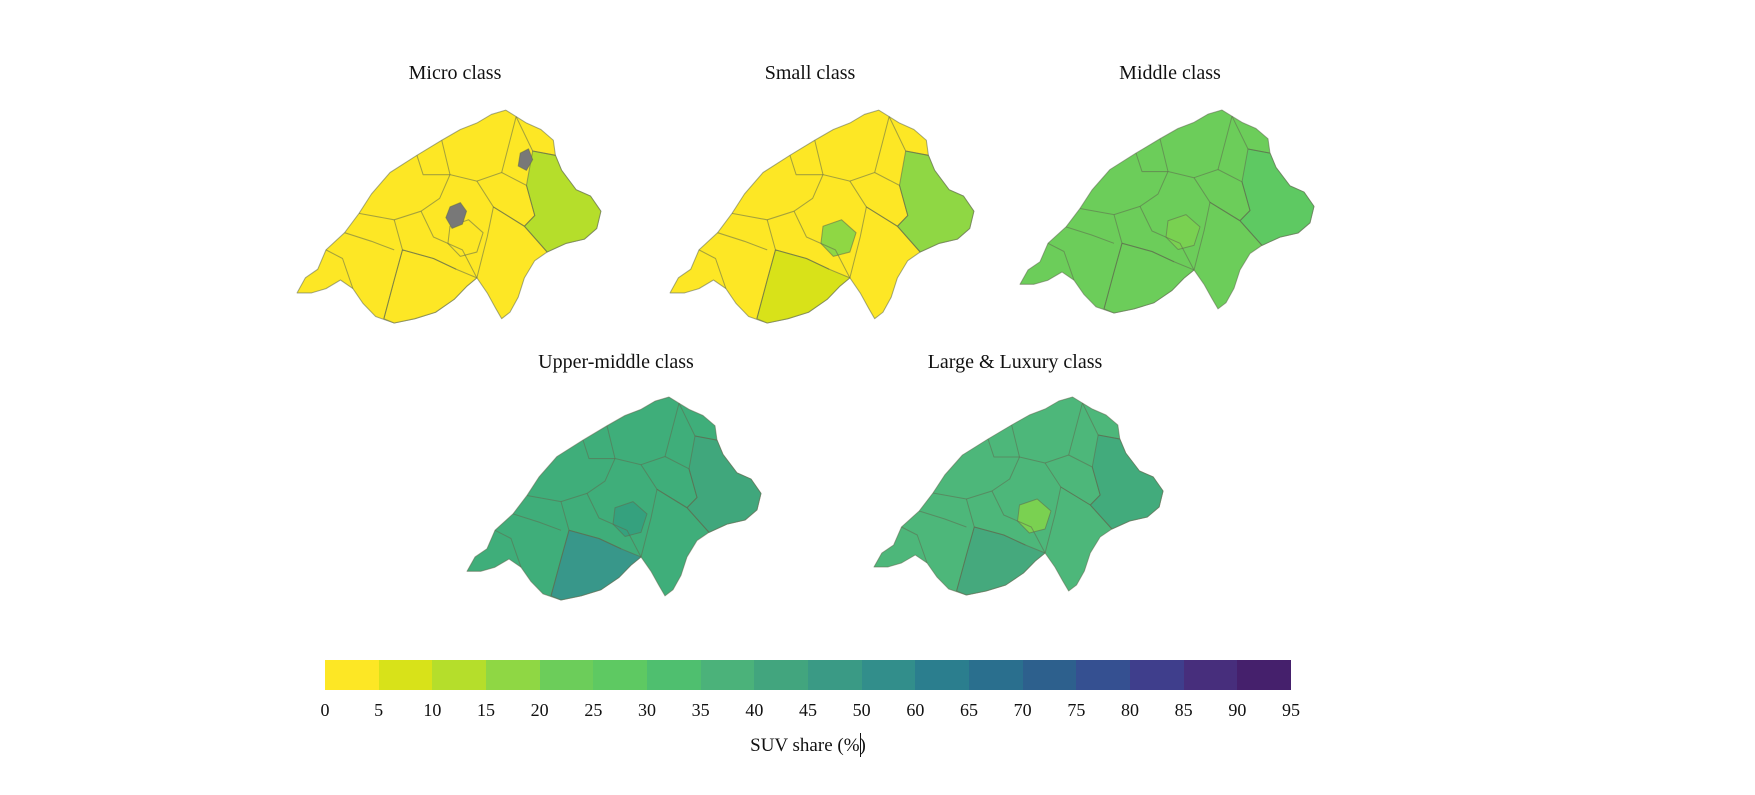 This screenshot has height=795, width=1755. Describe the element at coordinates (432, 710) in the screenshot. I see `legend-tick-label: 10` at that location.